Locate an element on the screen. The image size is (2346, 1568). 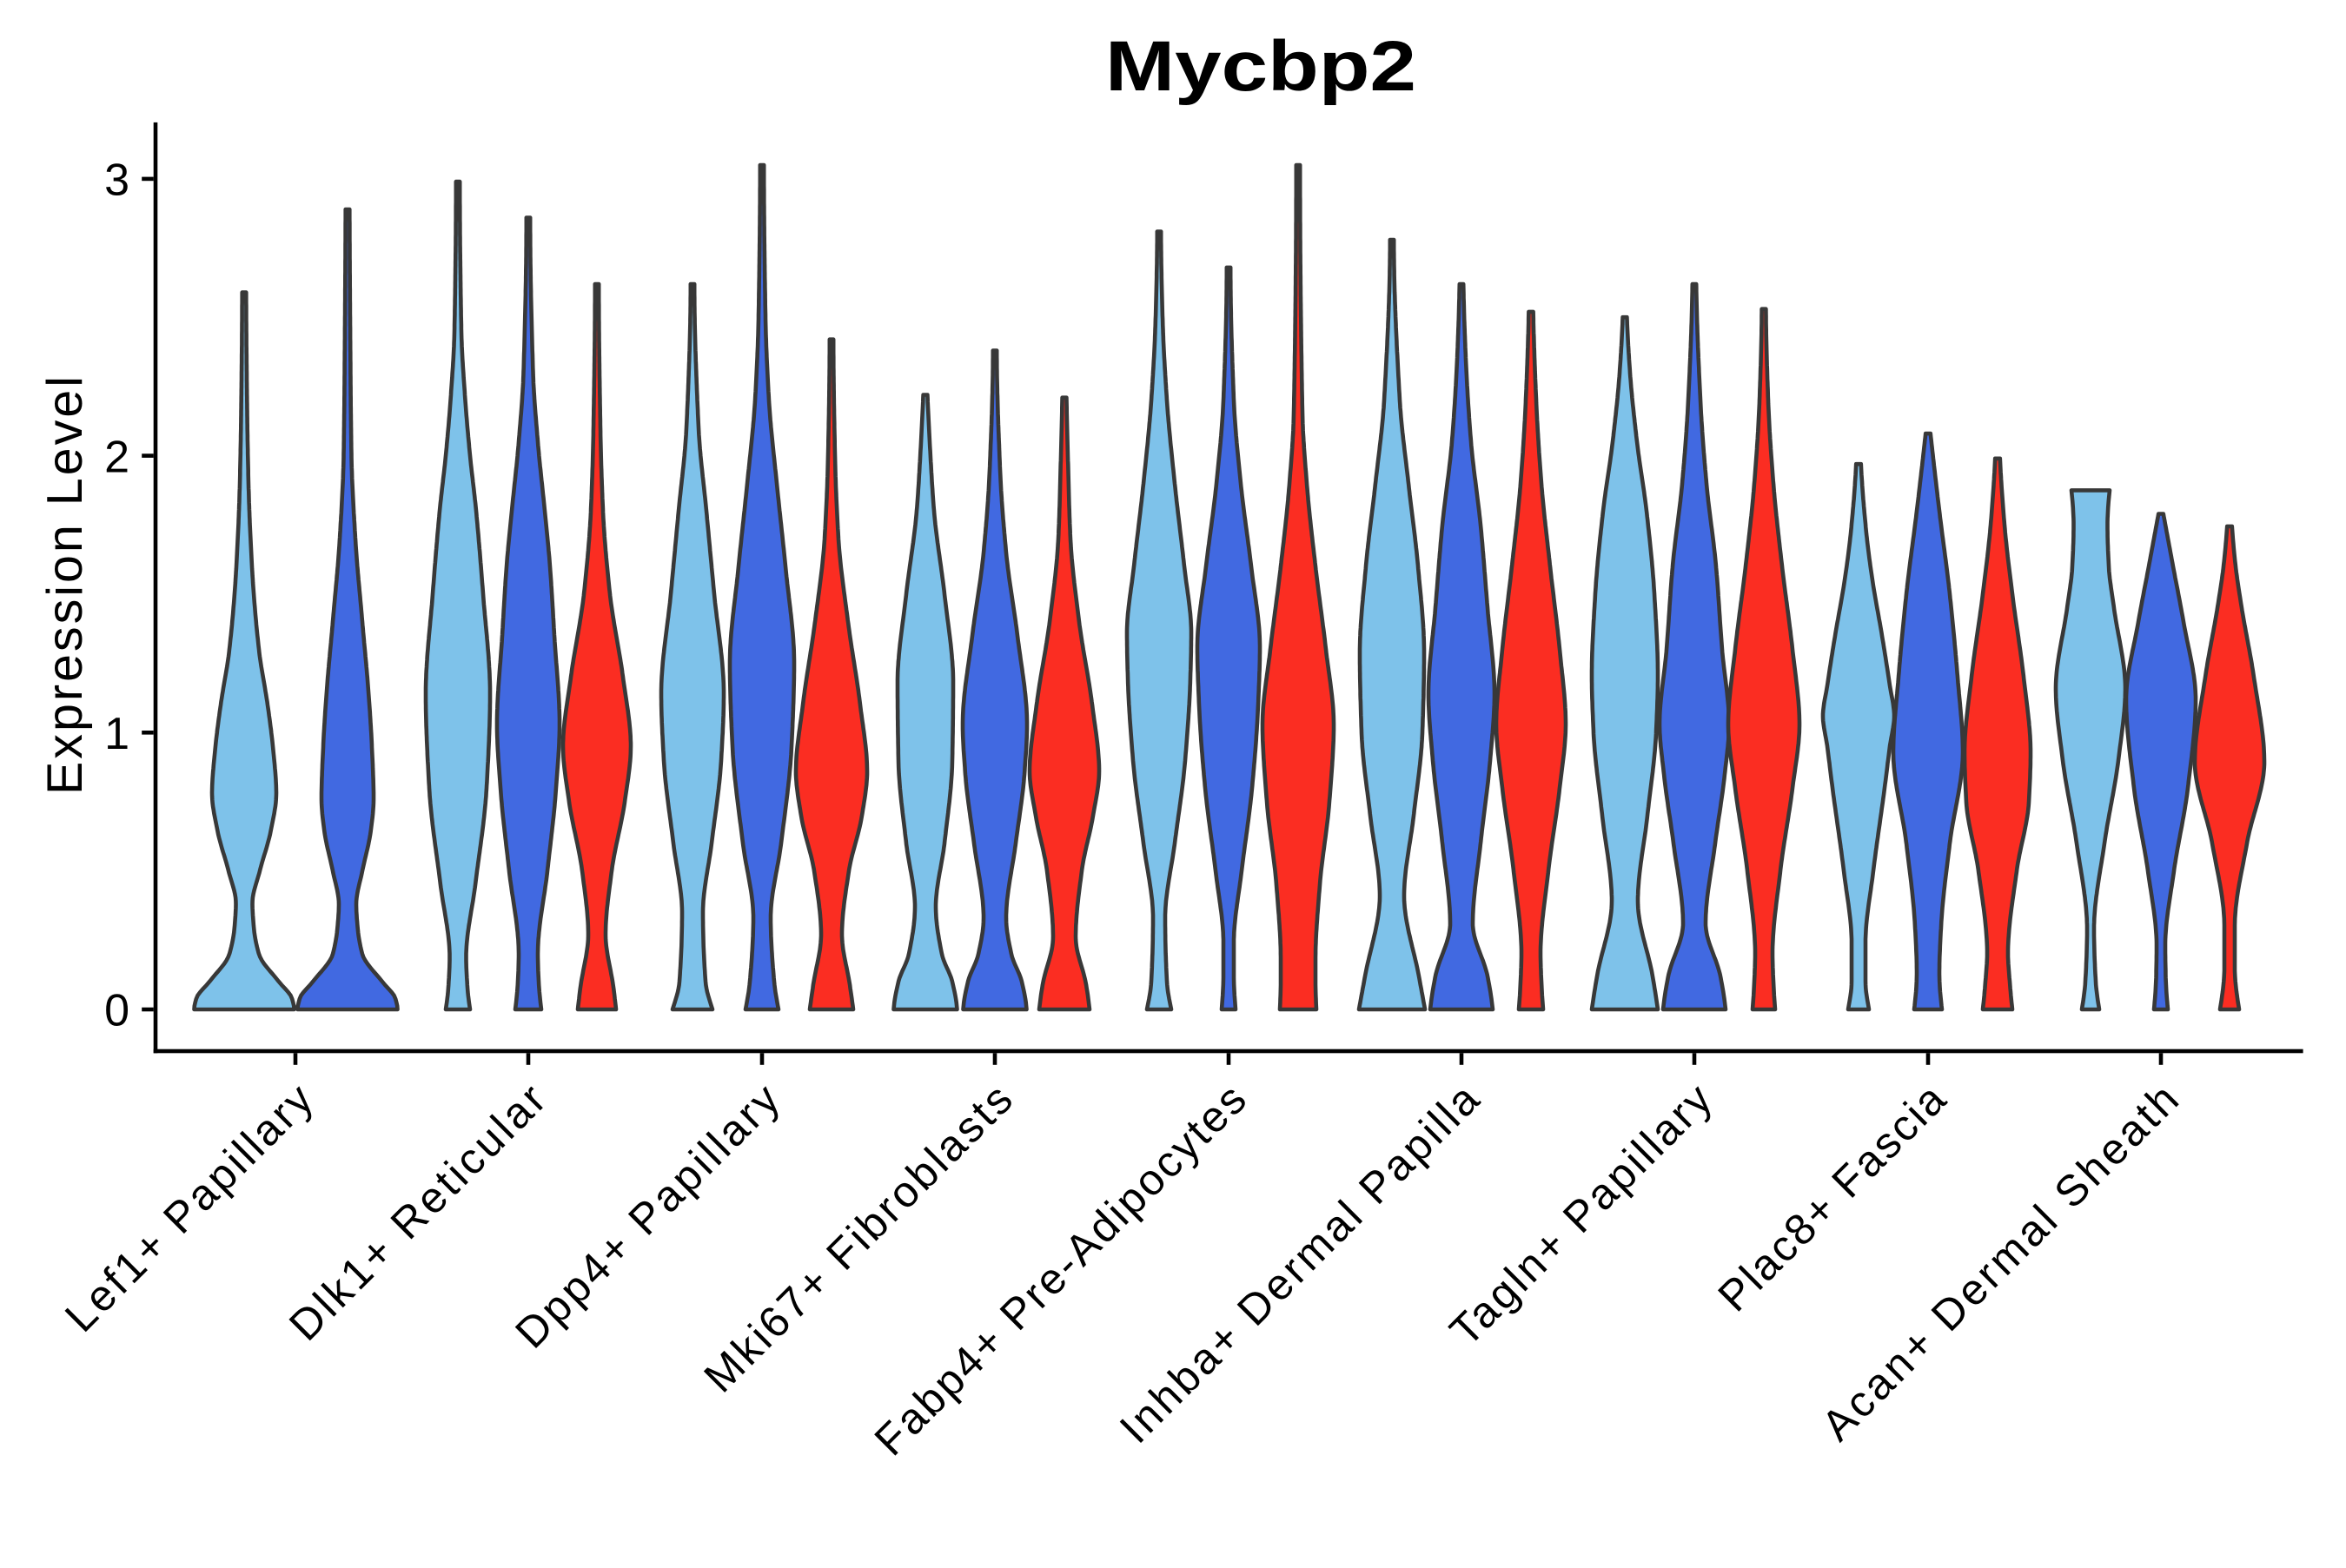
svg-text: 0 is located at coordinates (116, 1011).